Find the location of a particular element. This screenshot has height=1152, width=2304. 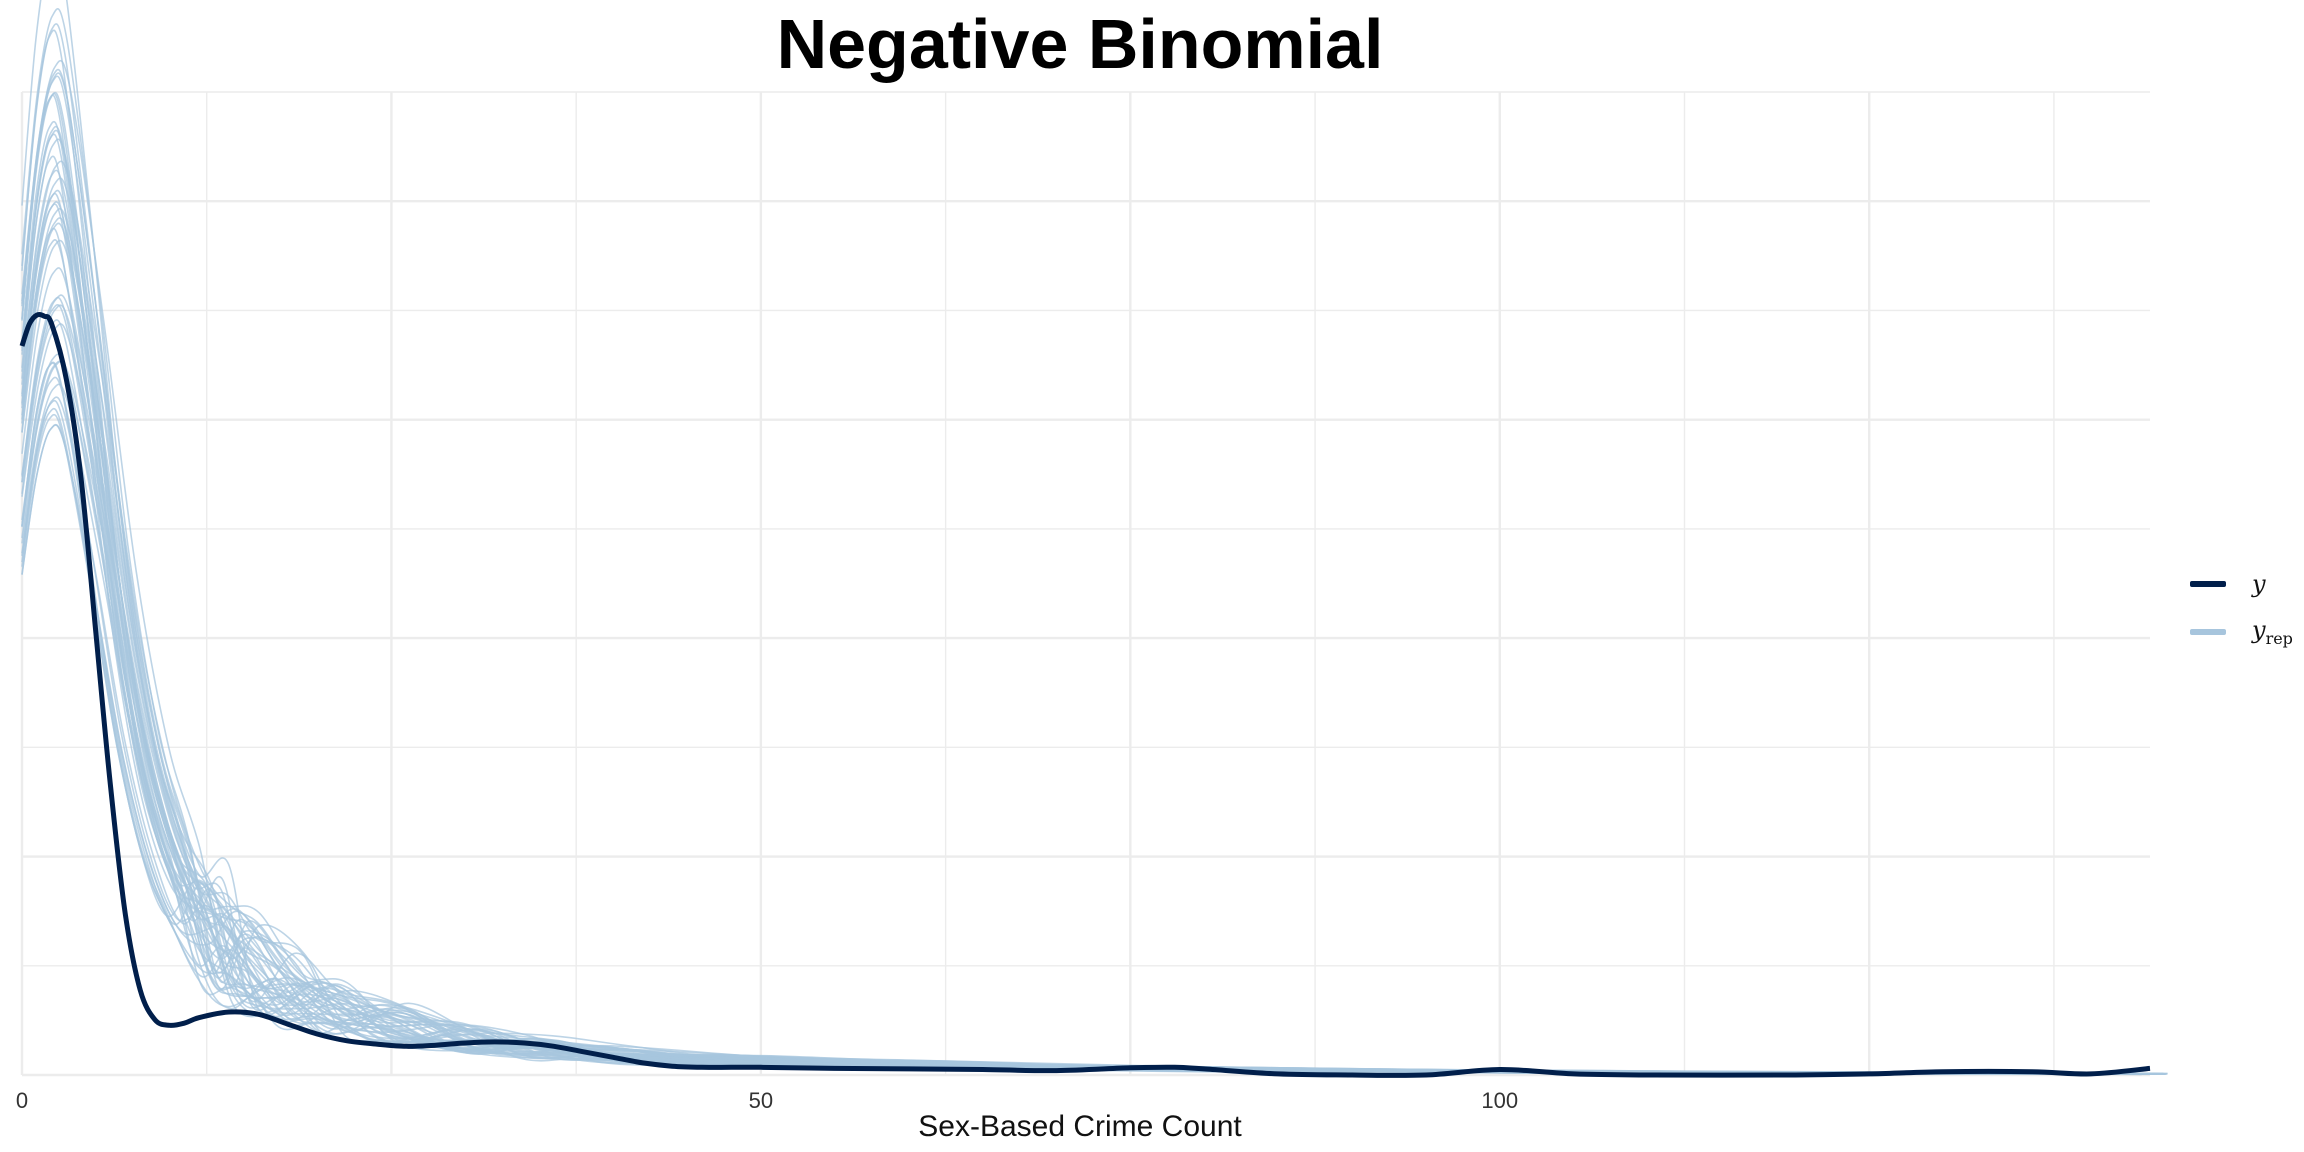

legend: y yrep is located at coordinates (2241, 608).